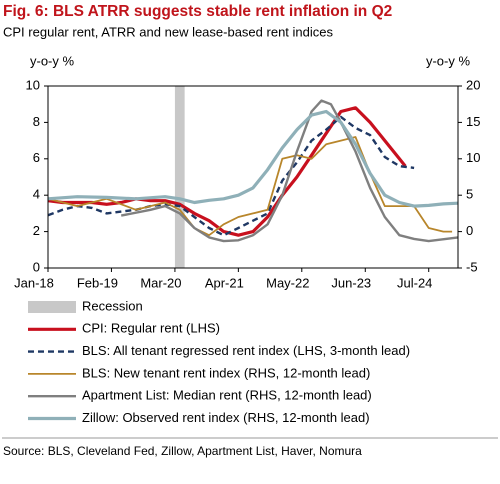 The height and width of the screenshot is (484, 500). I want to click on x-tick-label: Apr-21, so click(224, 282).